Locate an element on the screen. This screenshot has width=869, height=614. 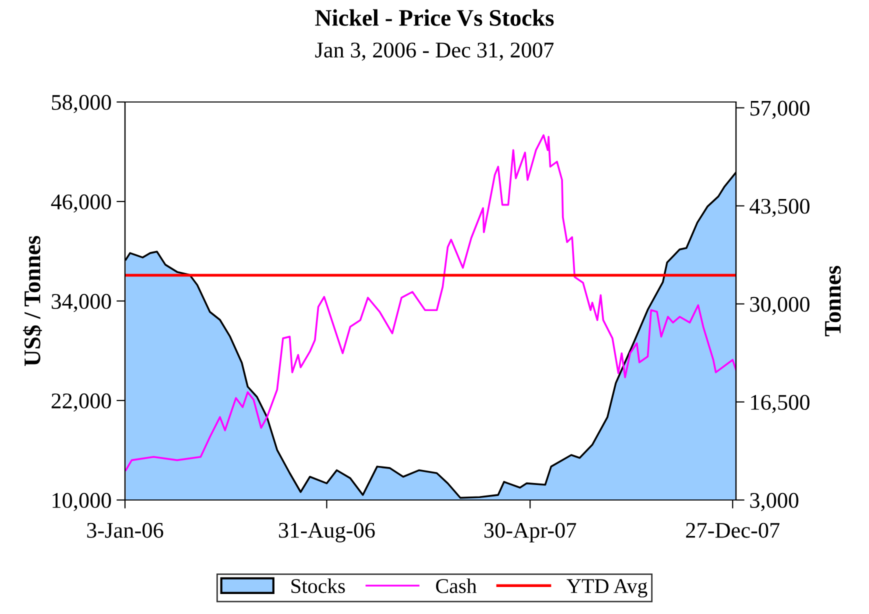
y2-tick-label: 30,000 is located at coordinates (780, 306).